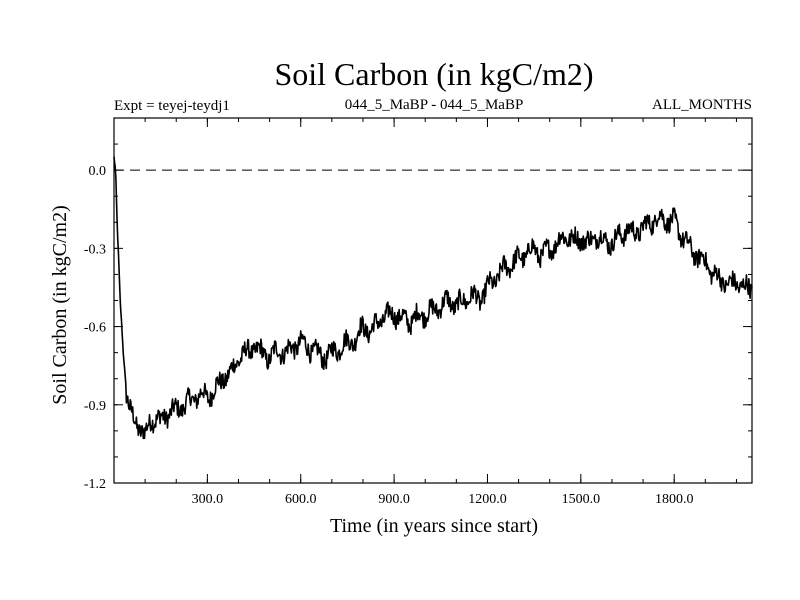  I want to click on y-tick-label: -0.9, so click(95, 406).